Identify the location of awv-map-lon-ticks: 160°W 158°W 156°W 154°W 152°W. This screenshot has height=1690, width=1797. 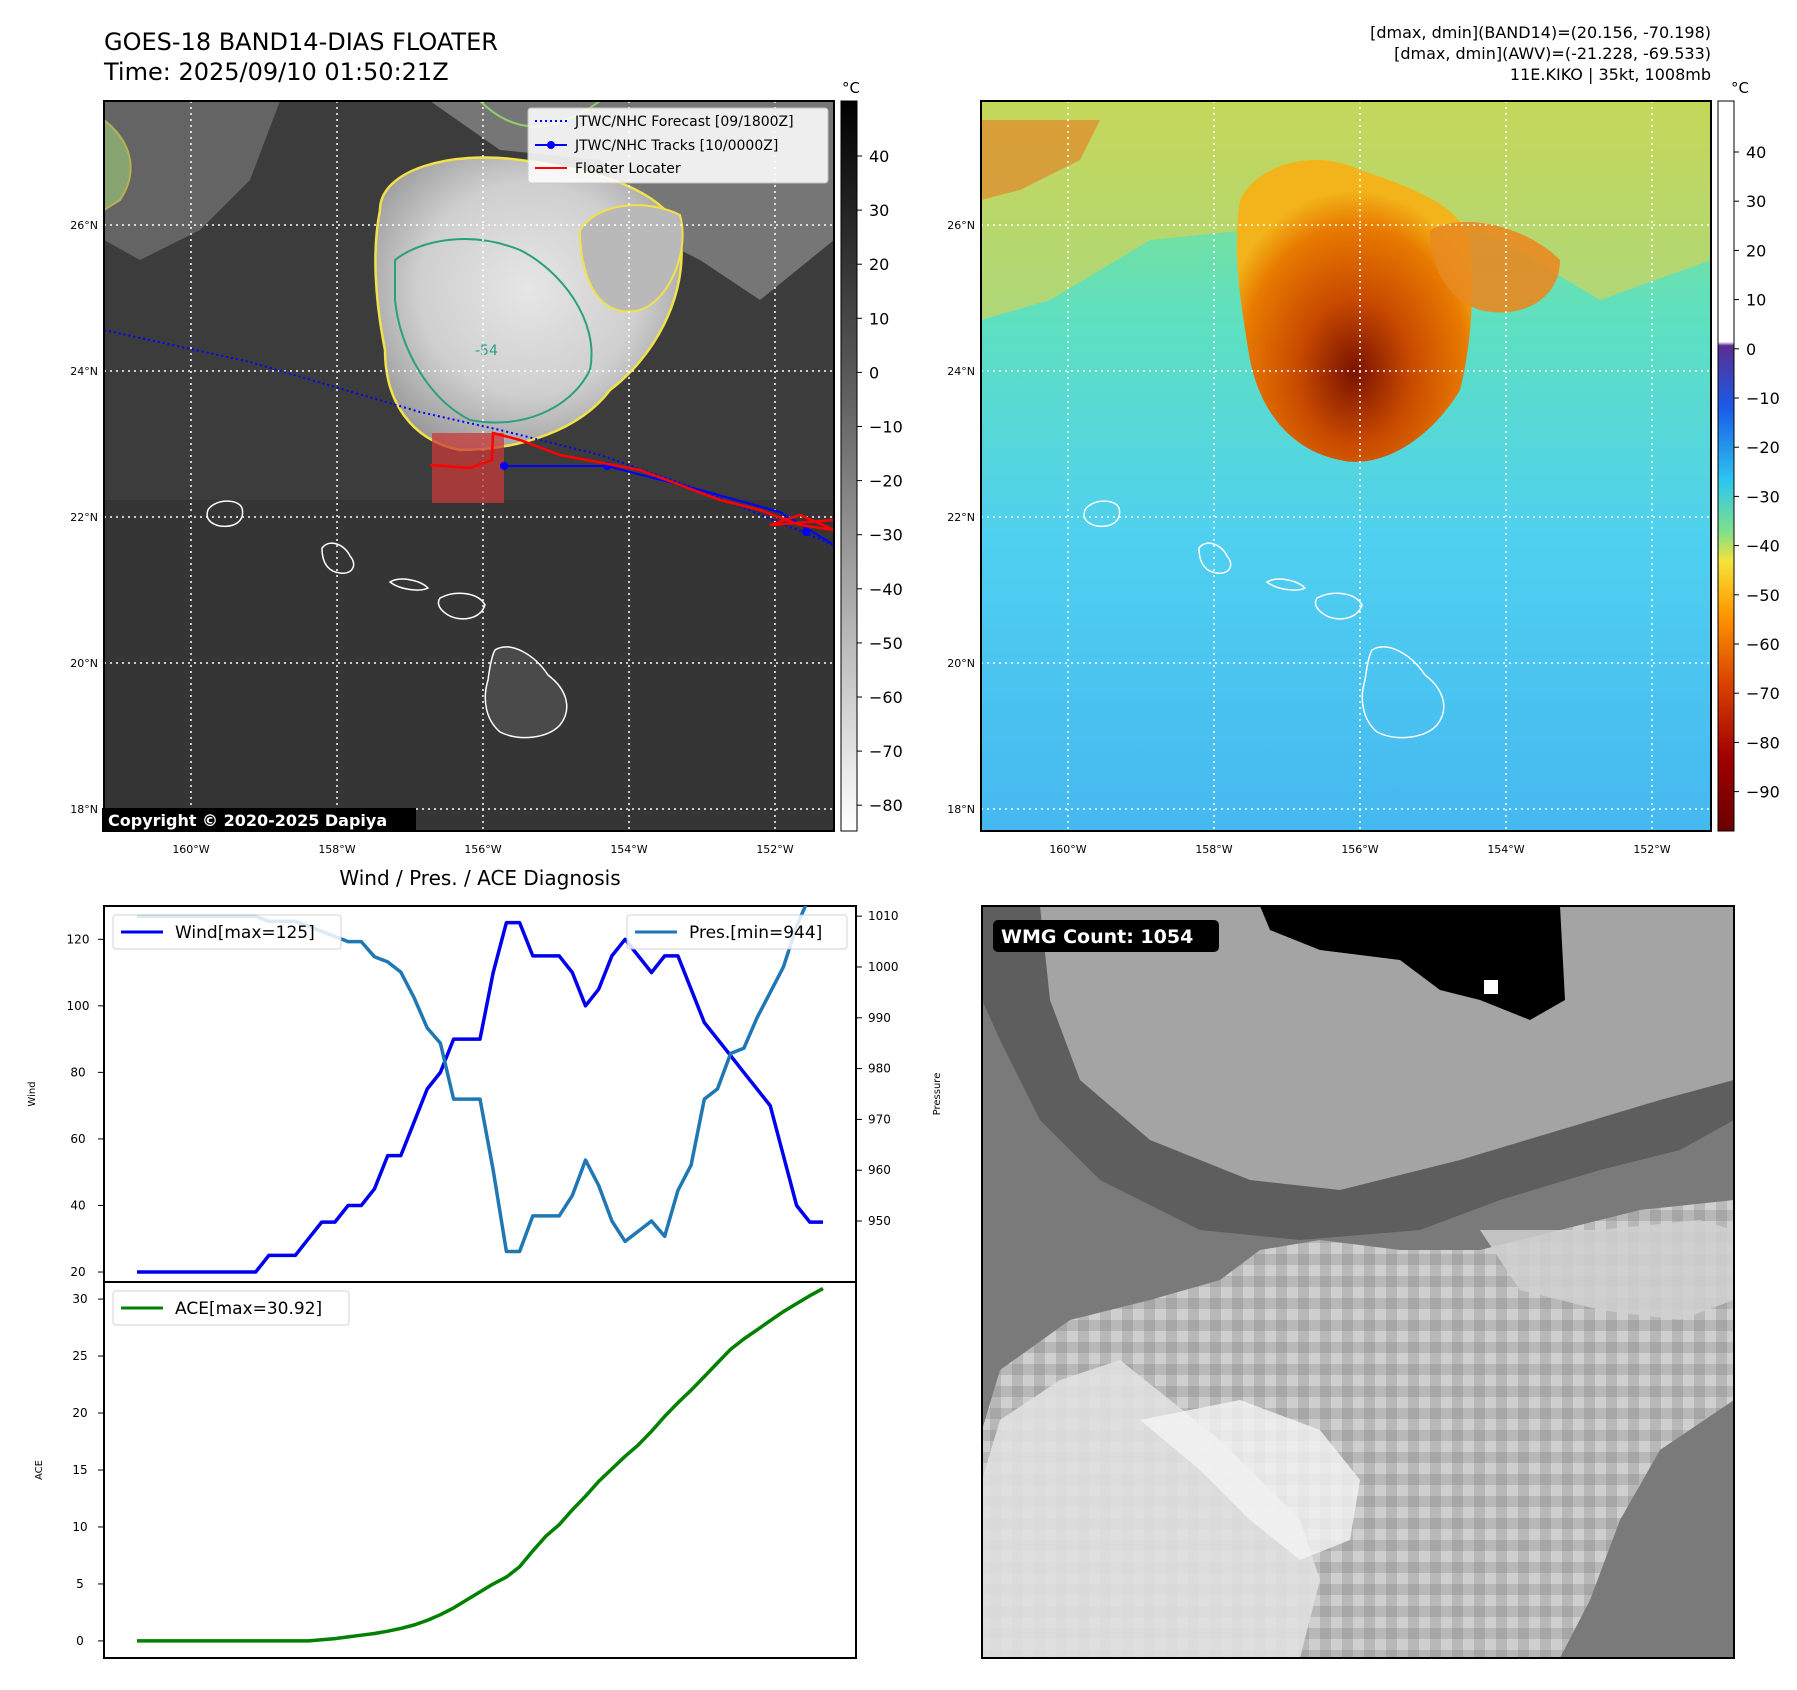
(1359, 849).